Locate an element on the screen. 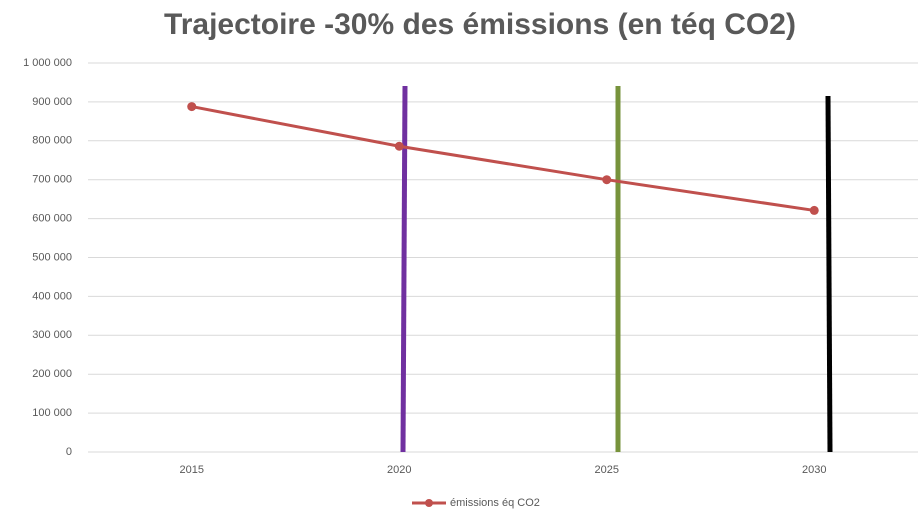 Image resolution: width=920 pixels, height=510 pixels. y-tick-label: 800 000 is located at coordinates (52, 141).